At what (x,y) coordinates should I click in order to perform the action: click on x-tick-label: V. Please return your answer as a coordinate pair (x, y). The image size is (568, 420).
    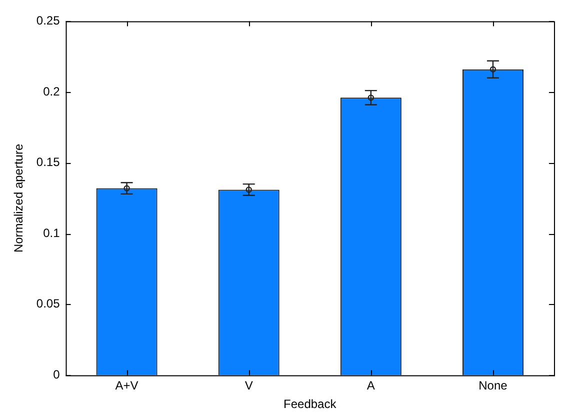
    Looking at the image, I should click on (248, 385).